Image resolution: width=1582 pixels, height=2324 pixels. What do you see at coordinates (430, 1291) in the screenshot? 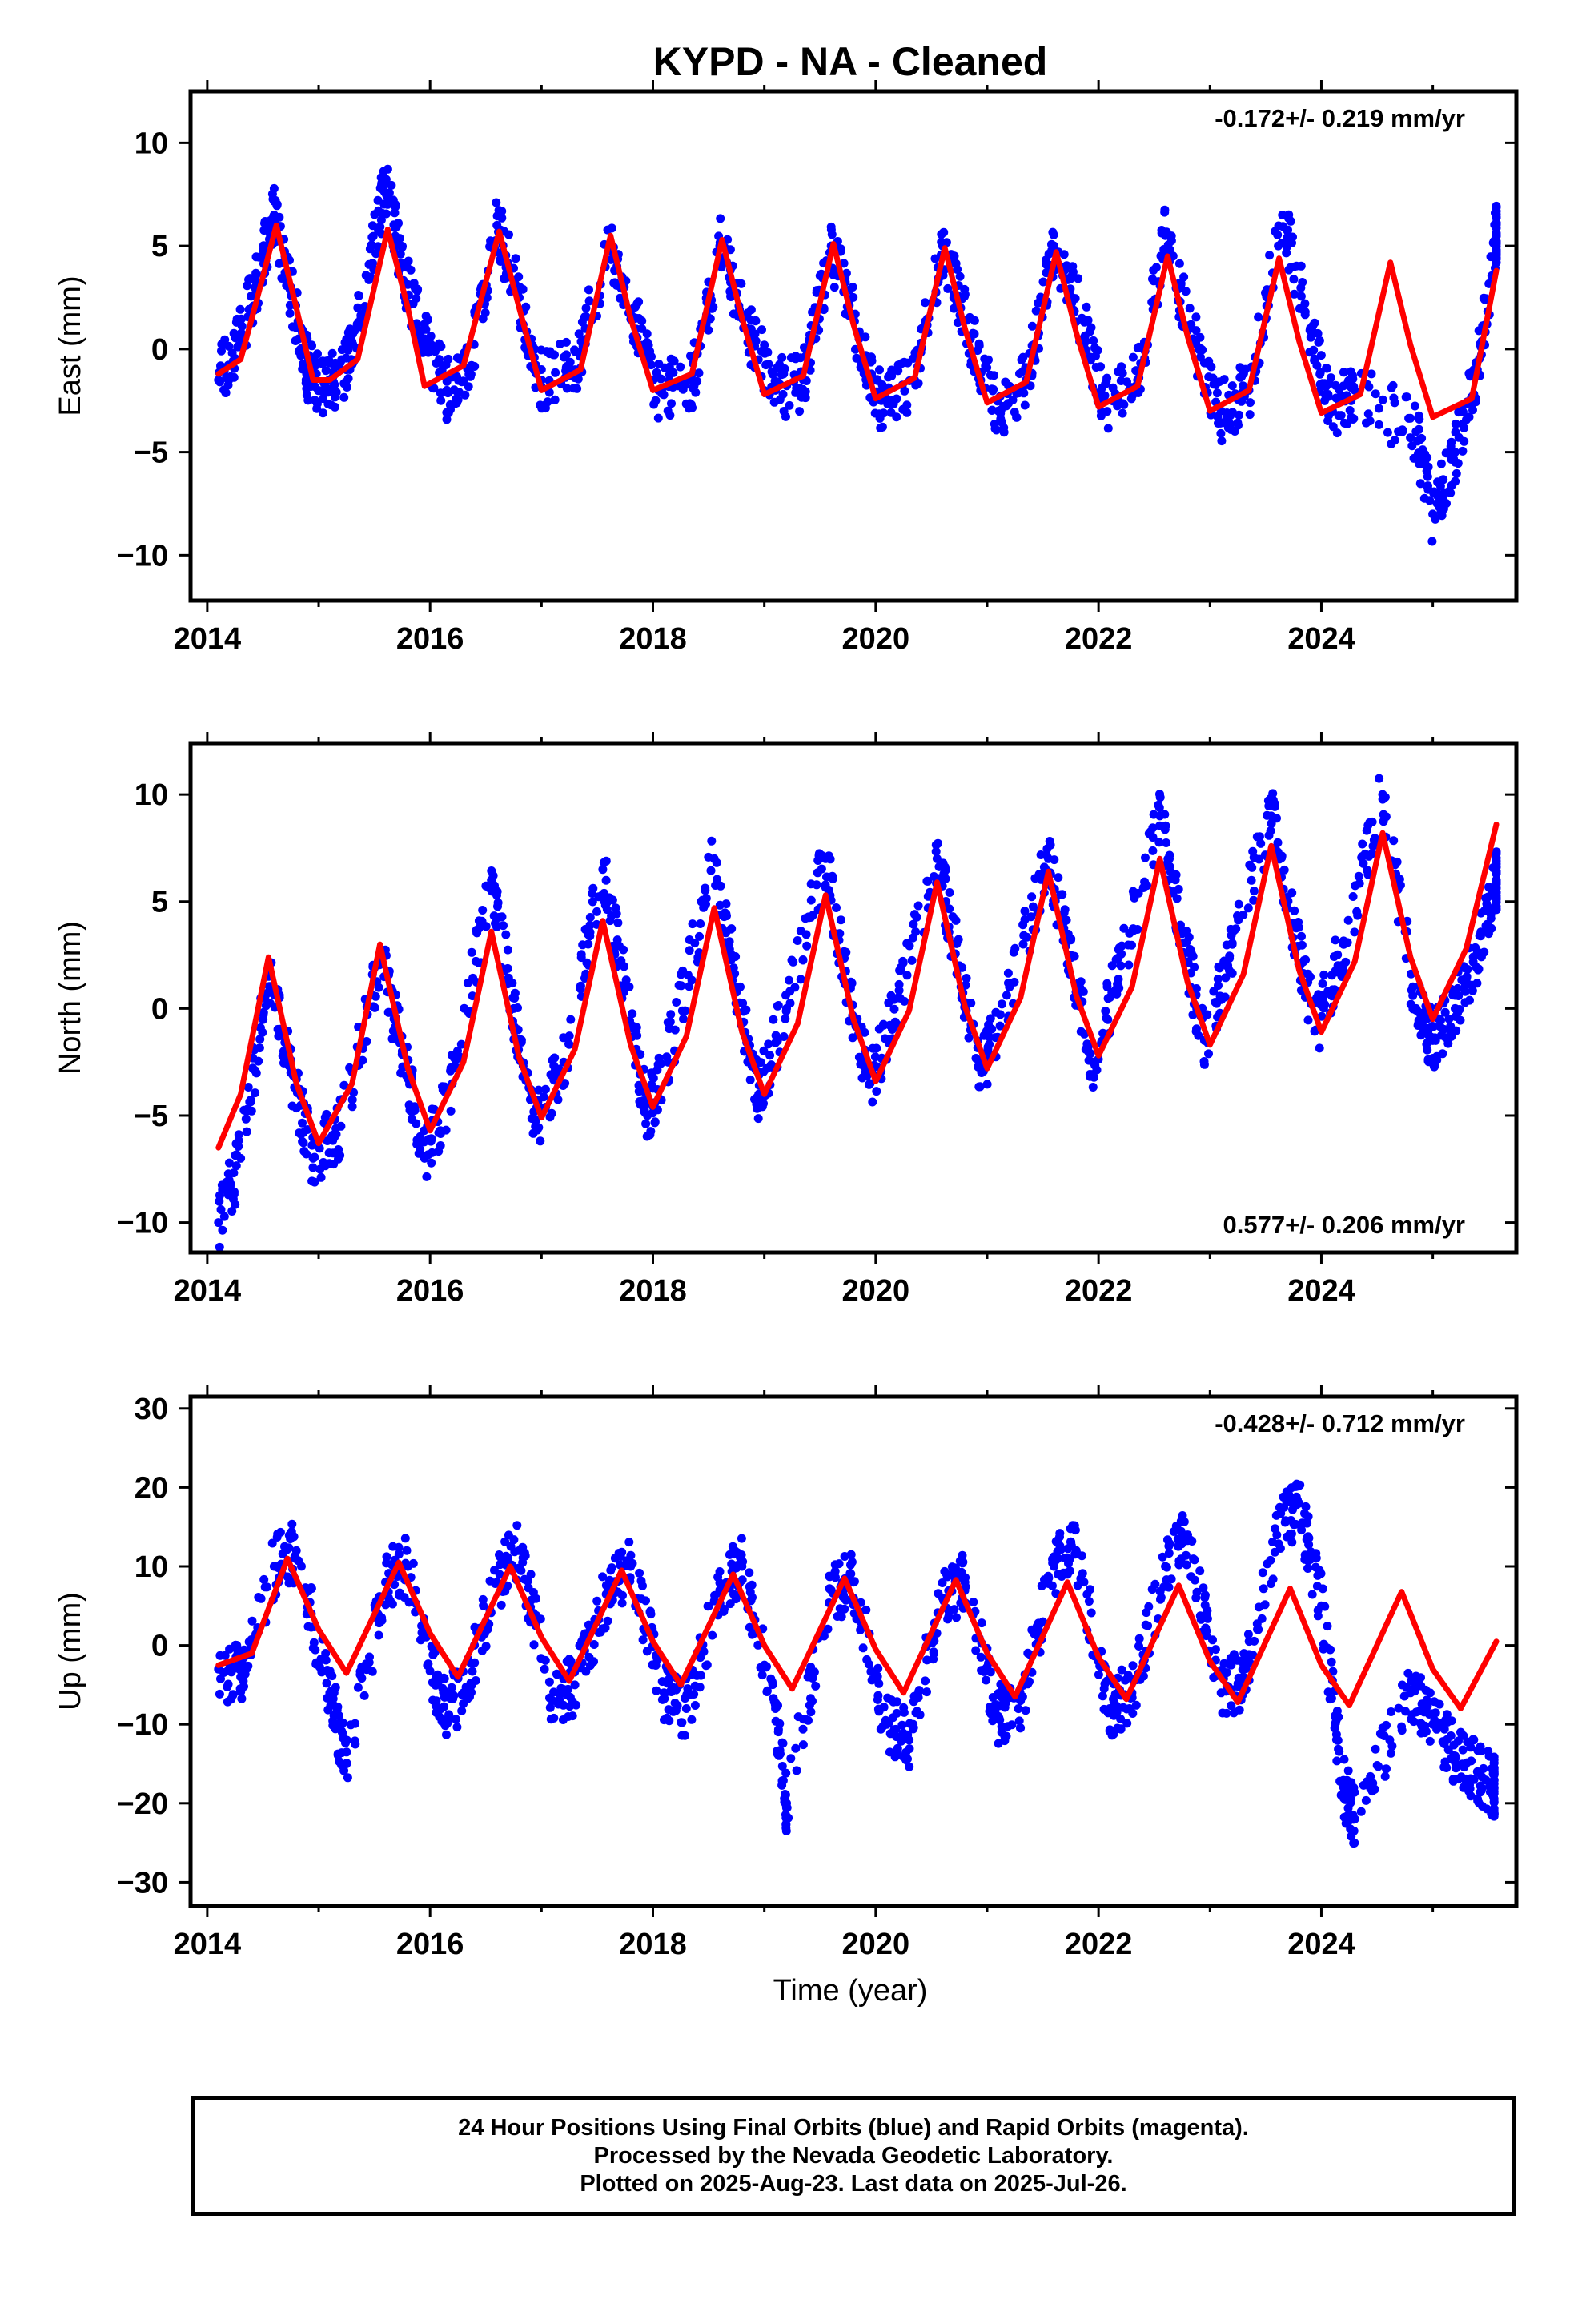
I see `x-tick-label: 2016` at bounding box center [430, 1291].